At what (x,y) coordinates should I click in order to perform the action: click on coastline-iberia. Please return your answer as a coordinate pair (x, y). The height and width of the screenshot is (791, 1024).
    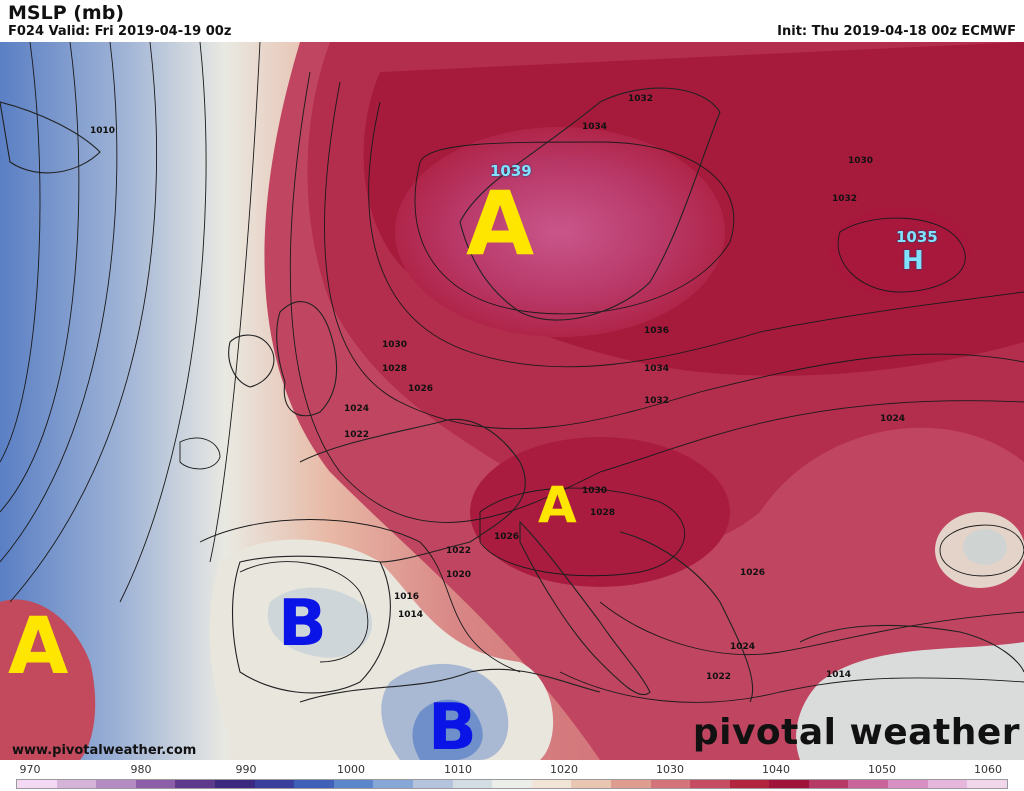
    Looking at the image, I should click on (311, 624).